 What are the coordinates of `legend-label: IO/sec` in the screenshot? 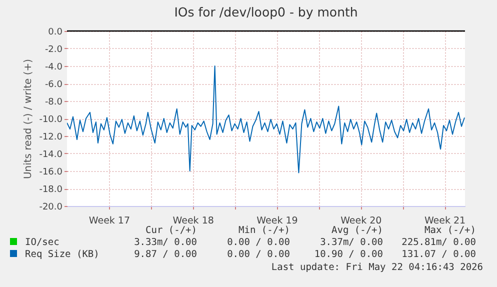 It's located at (42, 243).